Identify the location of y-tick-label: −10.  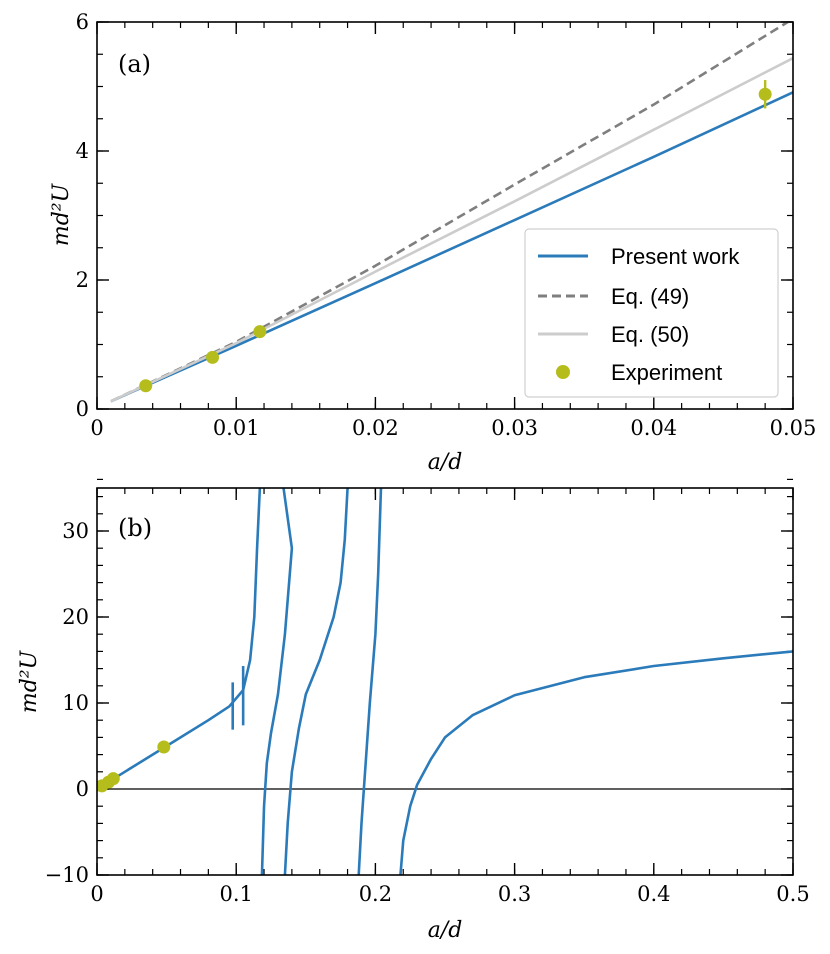
(67, 875).